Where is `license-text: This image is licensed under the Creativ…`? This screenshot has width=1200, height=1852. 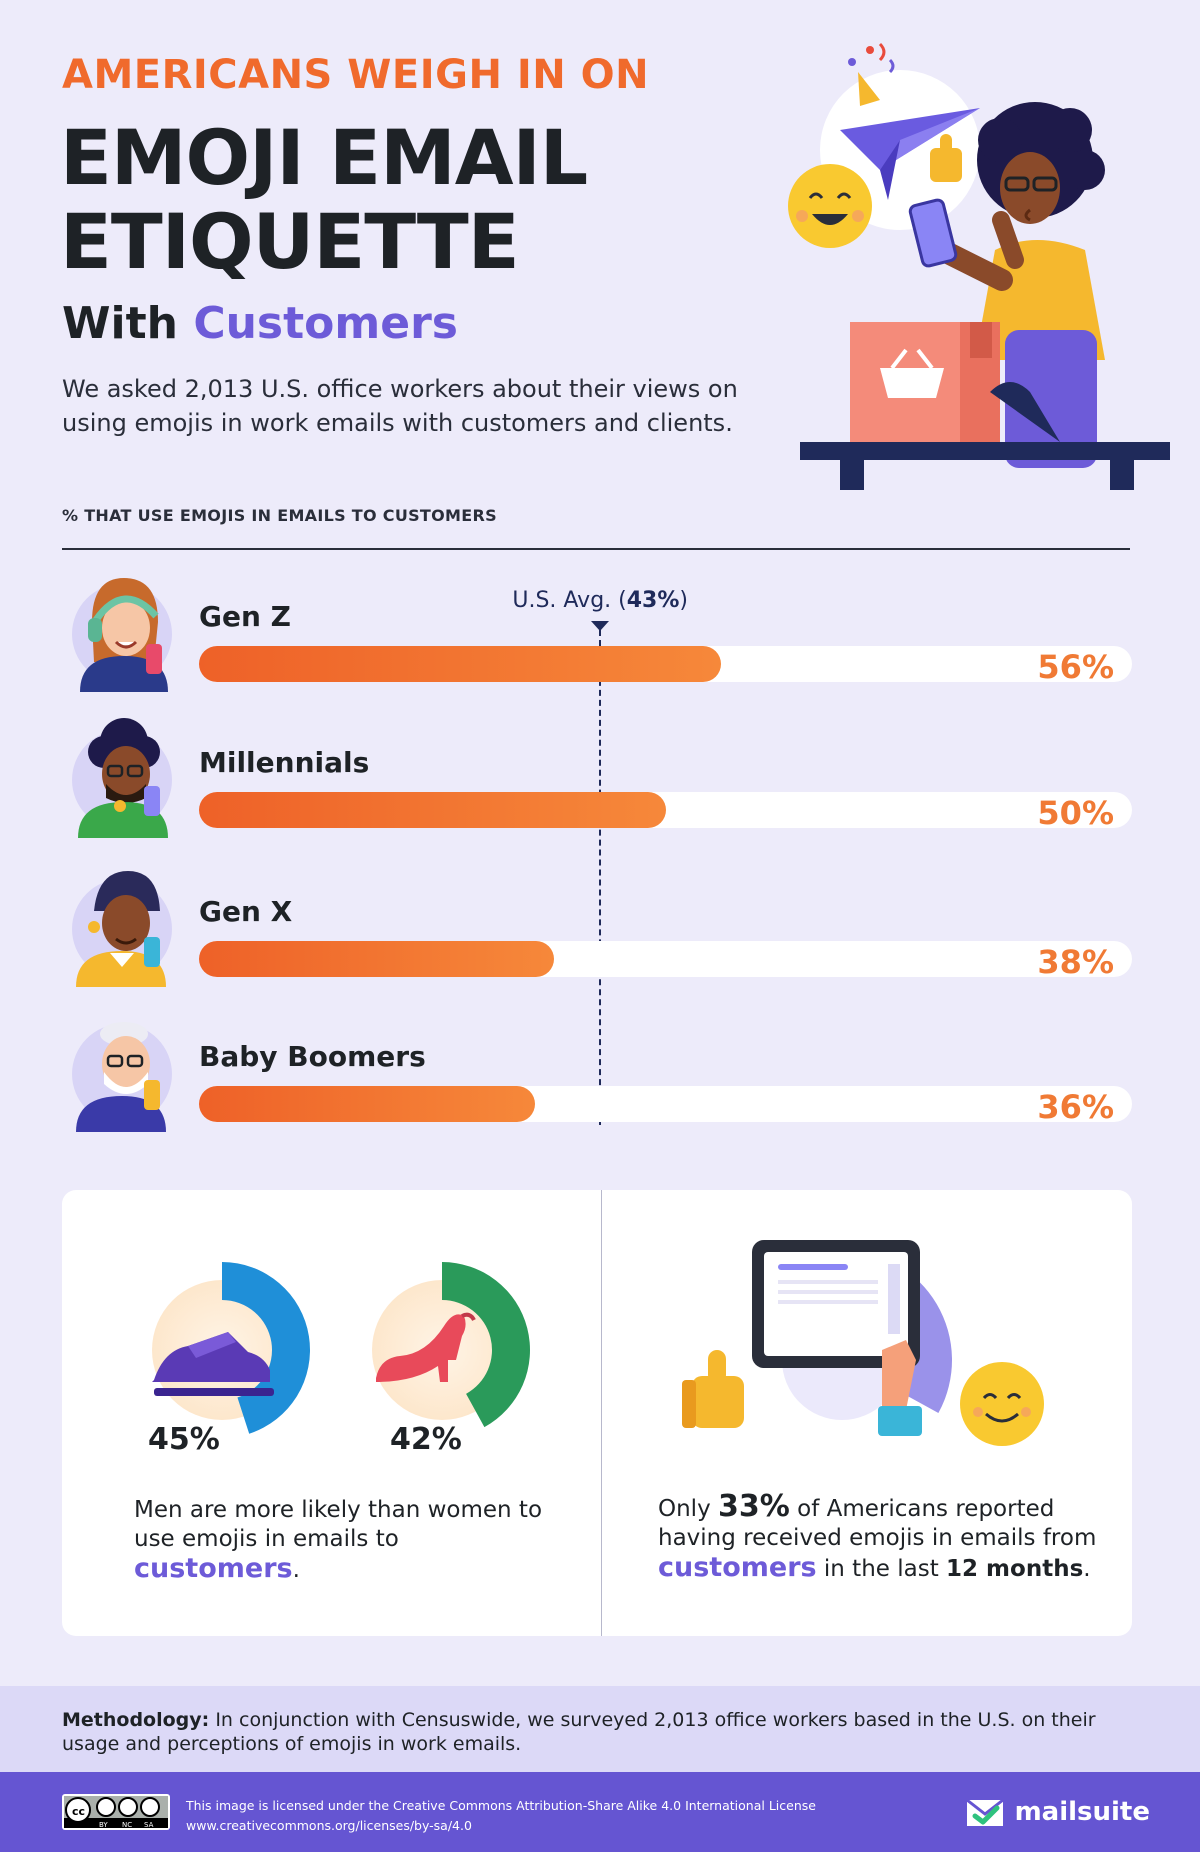 license-text: This image is licensed under the Creativ… is located at coordinates (501, 1816).